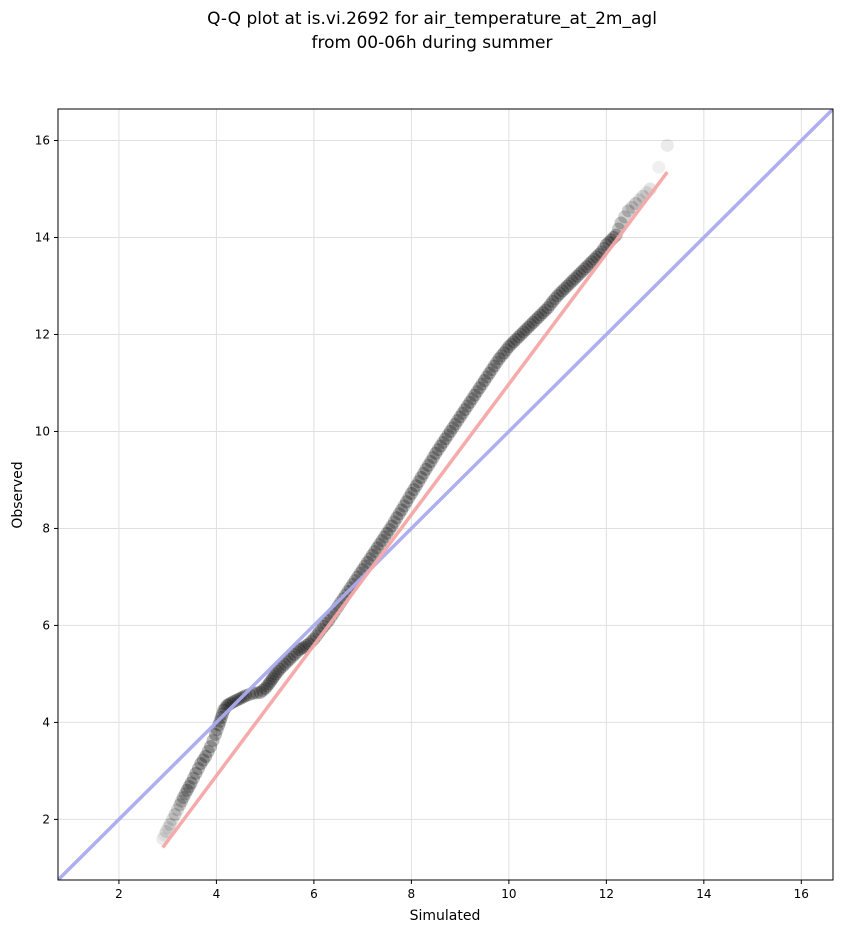  Describe the element at coordinates (46, 528) in the screenshot. I see `y-tick-label: 8` at that location.